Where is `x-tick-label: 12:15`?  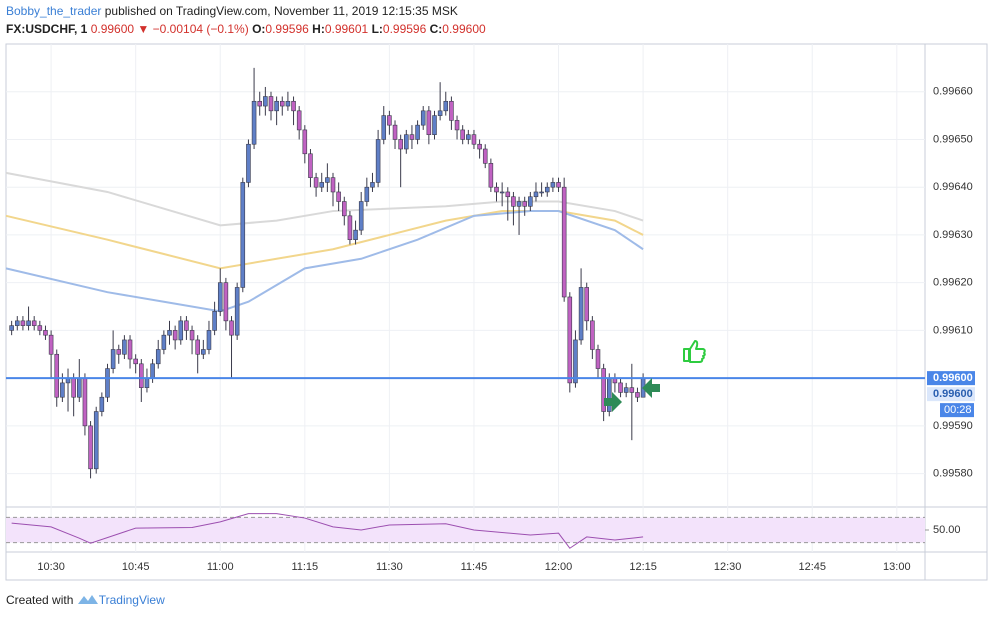 x-tick-label: 12:15 is located at coordinates (643, 567).